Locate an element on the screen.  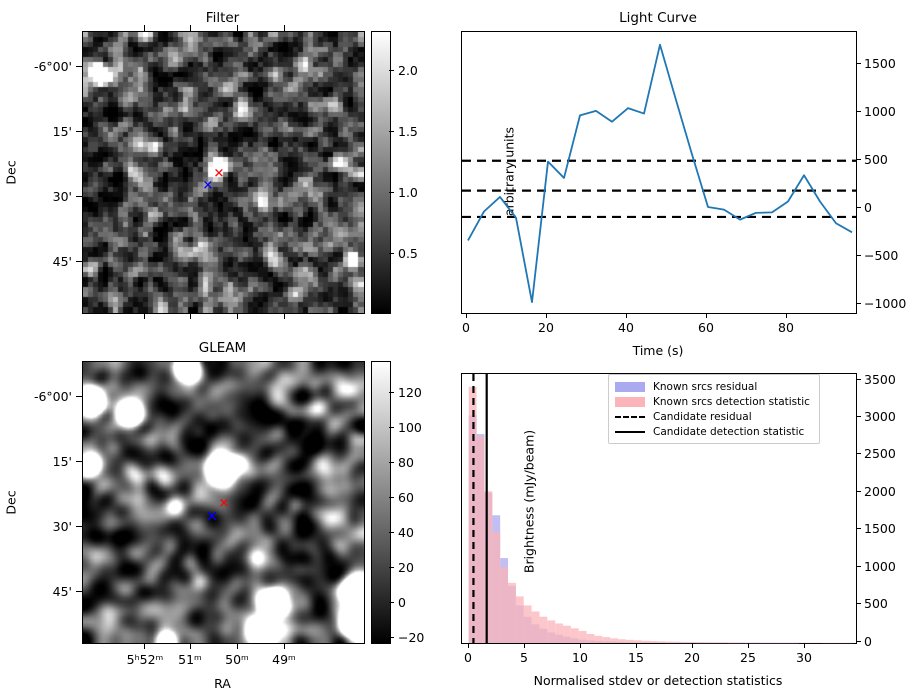
hist-xtick-label-0: 0 is located at coordinates (468, 657).